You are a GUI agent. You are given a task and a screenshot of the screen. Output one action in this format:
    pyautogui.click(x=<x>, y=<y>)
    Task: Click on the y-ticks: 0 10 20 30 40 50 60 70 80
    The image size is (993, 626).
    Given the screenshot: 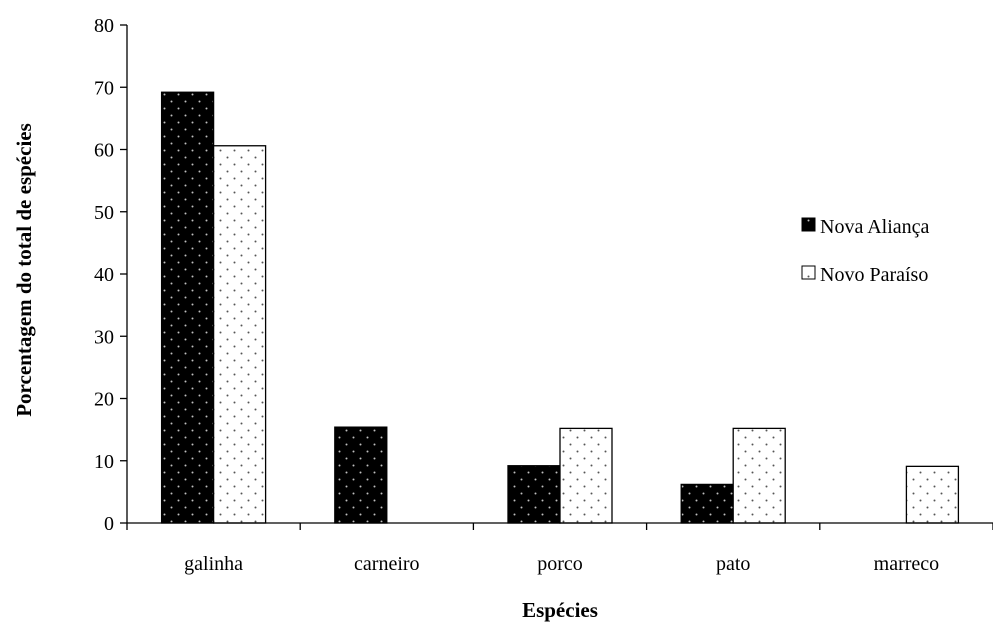 What is the action you would take?
    pyautogui.click(x=110, y=275)
    